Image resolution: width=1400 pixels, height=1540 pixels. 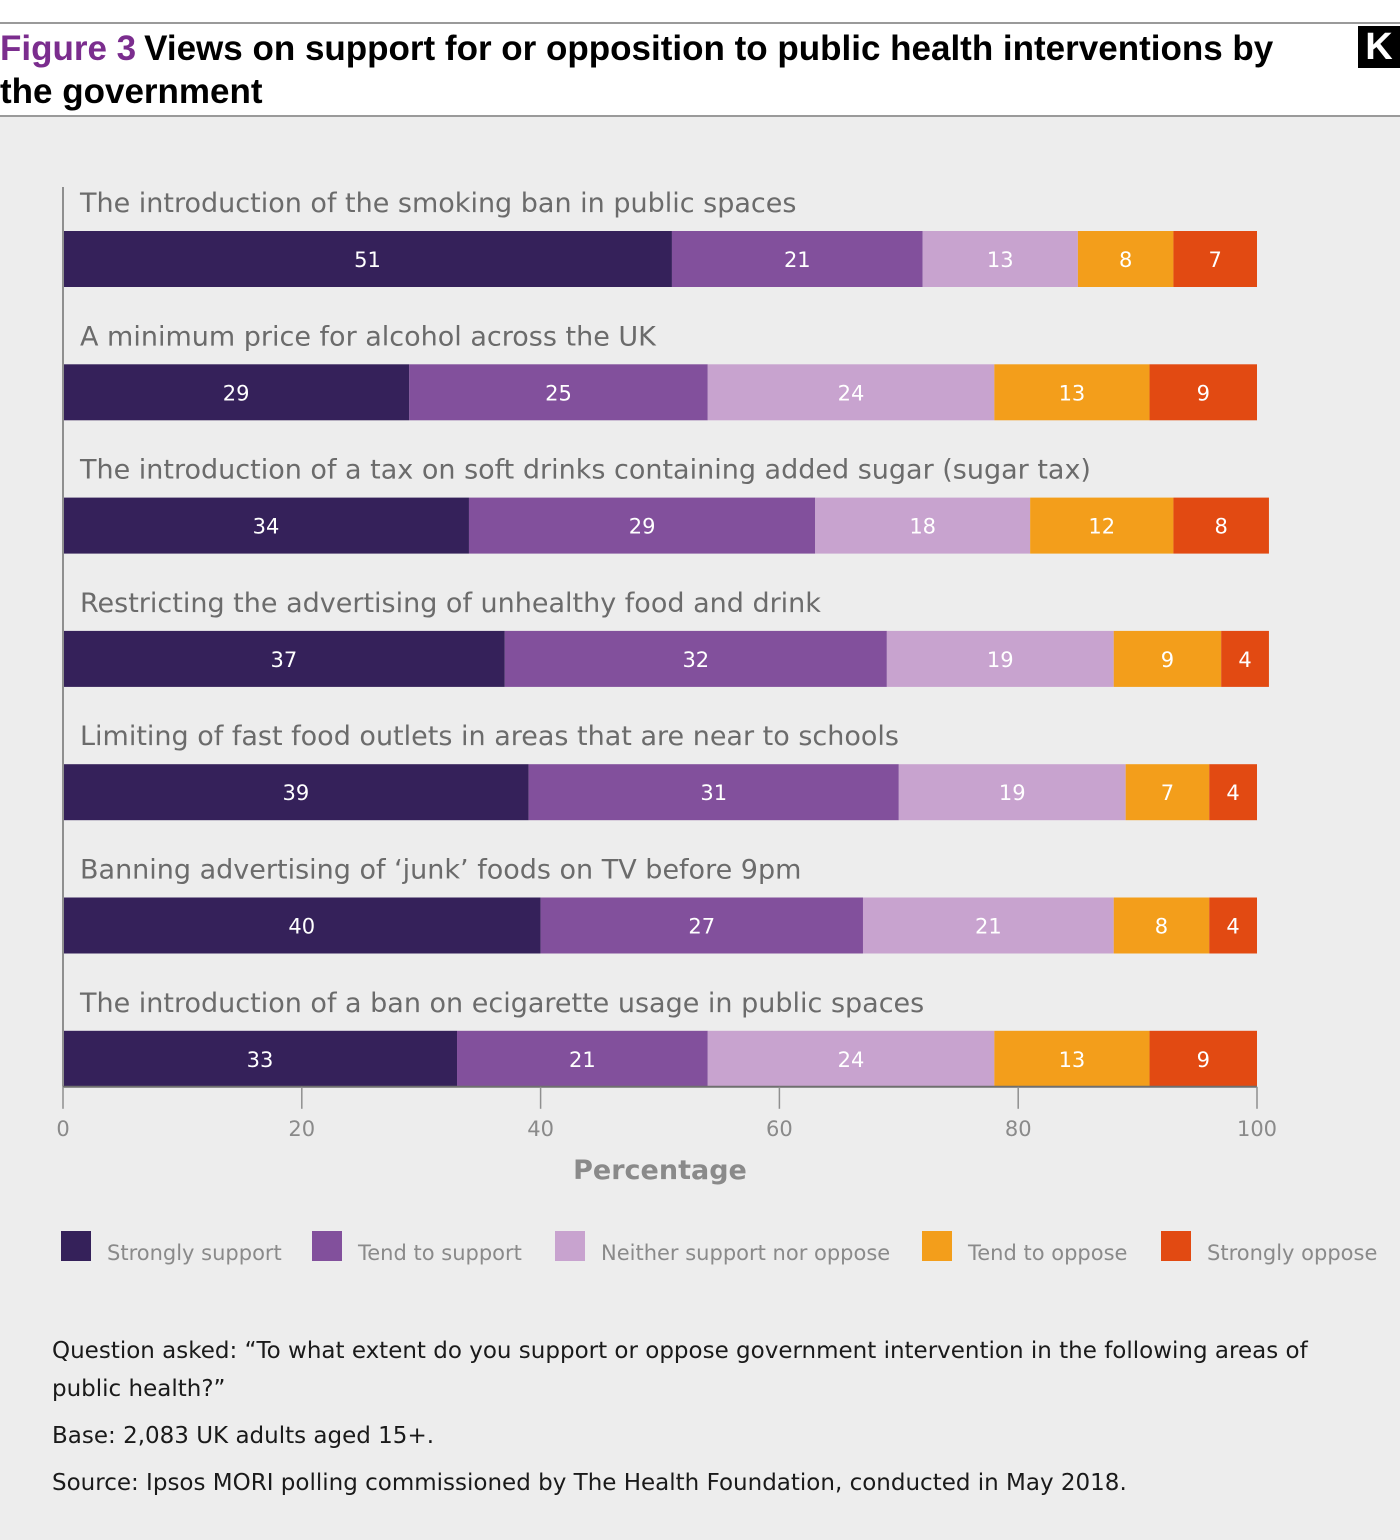 I want to click on legend-swatch-neither-support-nor-oppose, so click(x=570, y=1246).